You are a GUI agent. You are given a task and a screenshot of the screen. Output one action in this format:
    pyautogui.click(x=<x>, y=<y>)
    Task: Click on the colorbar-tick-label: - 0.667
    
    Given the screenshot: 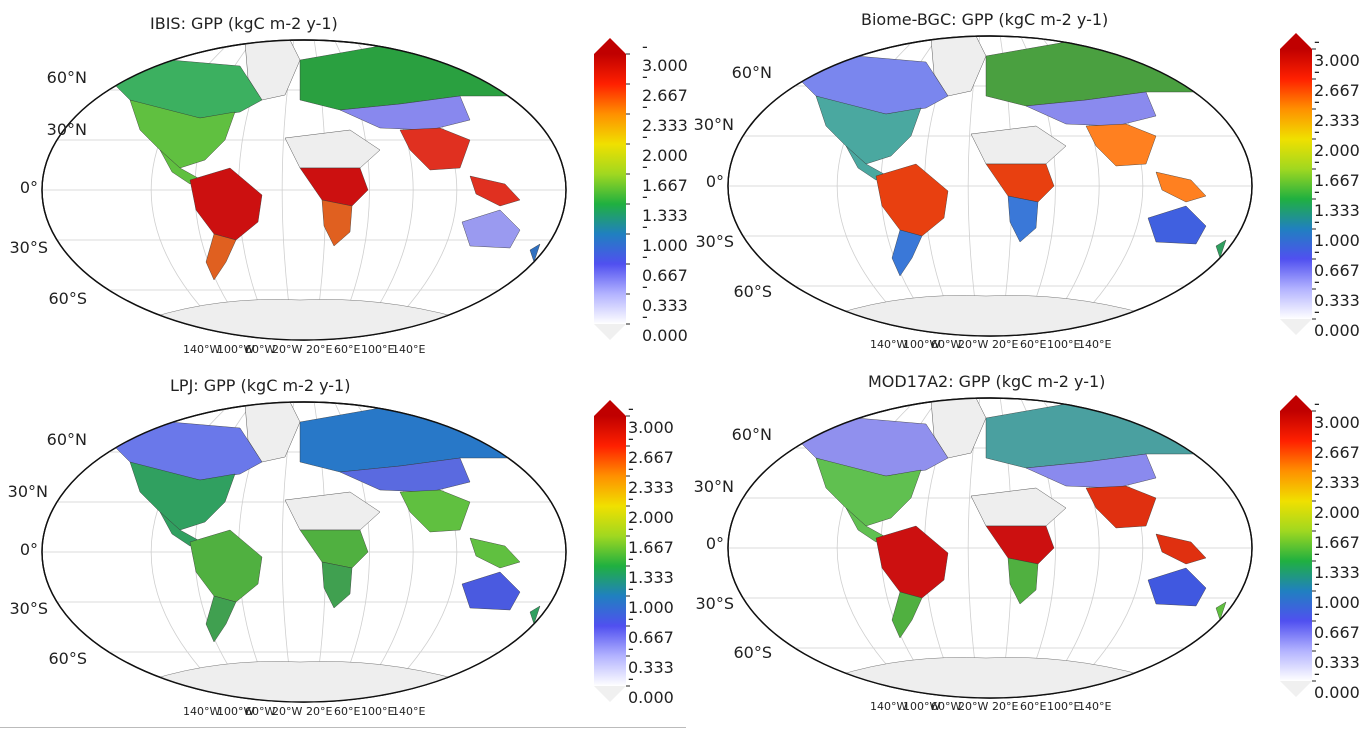 What is the action you would take?
    pyautogui.click(x=665, y=266)
    